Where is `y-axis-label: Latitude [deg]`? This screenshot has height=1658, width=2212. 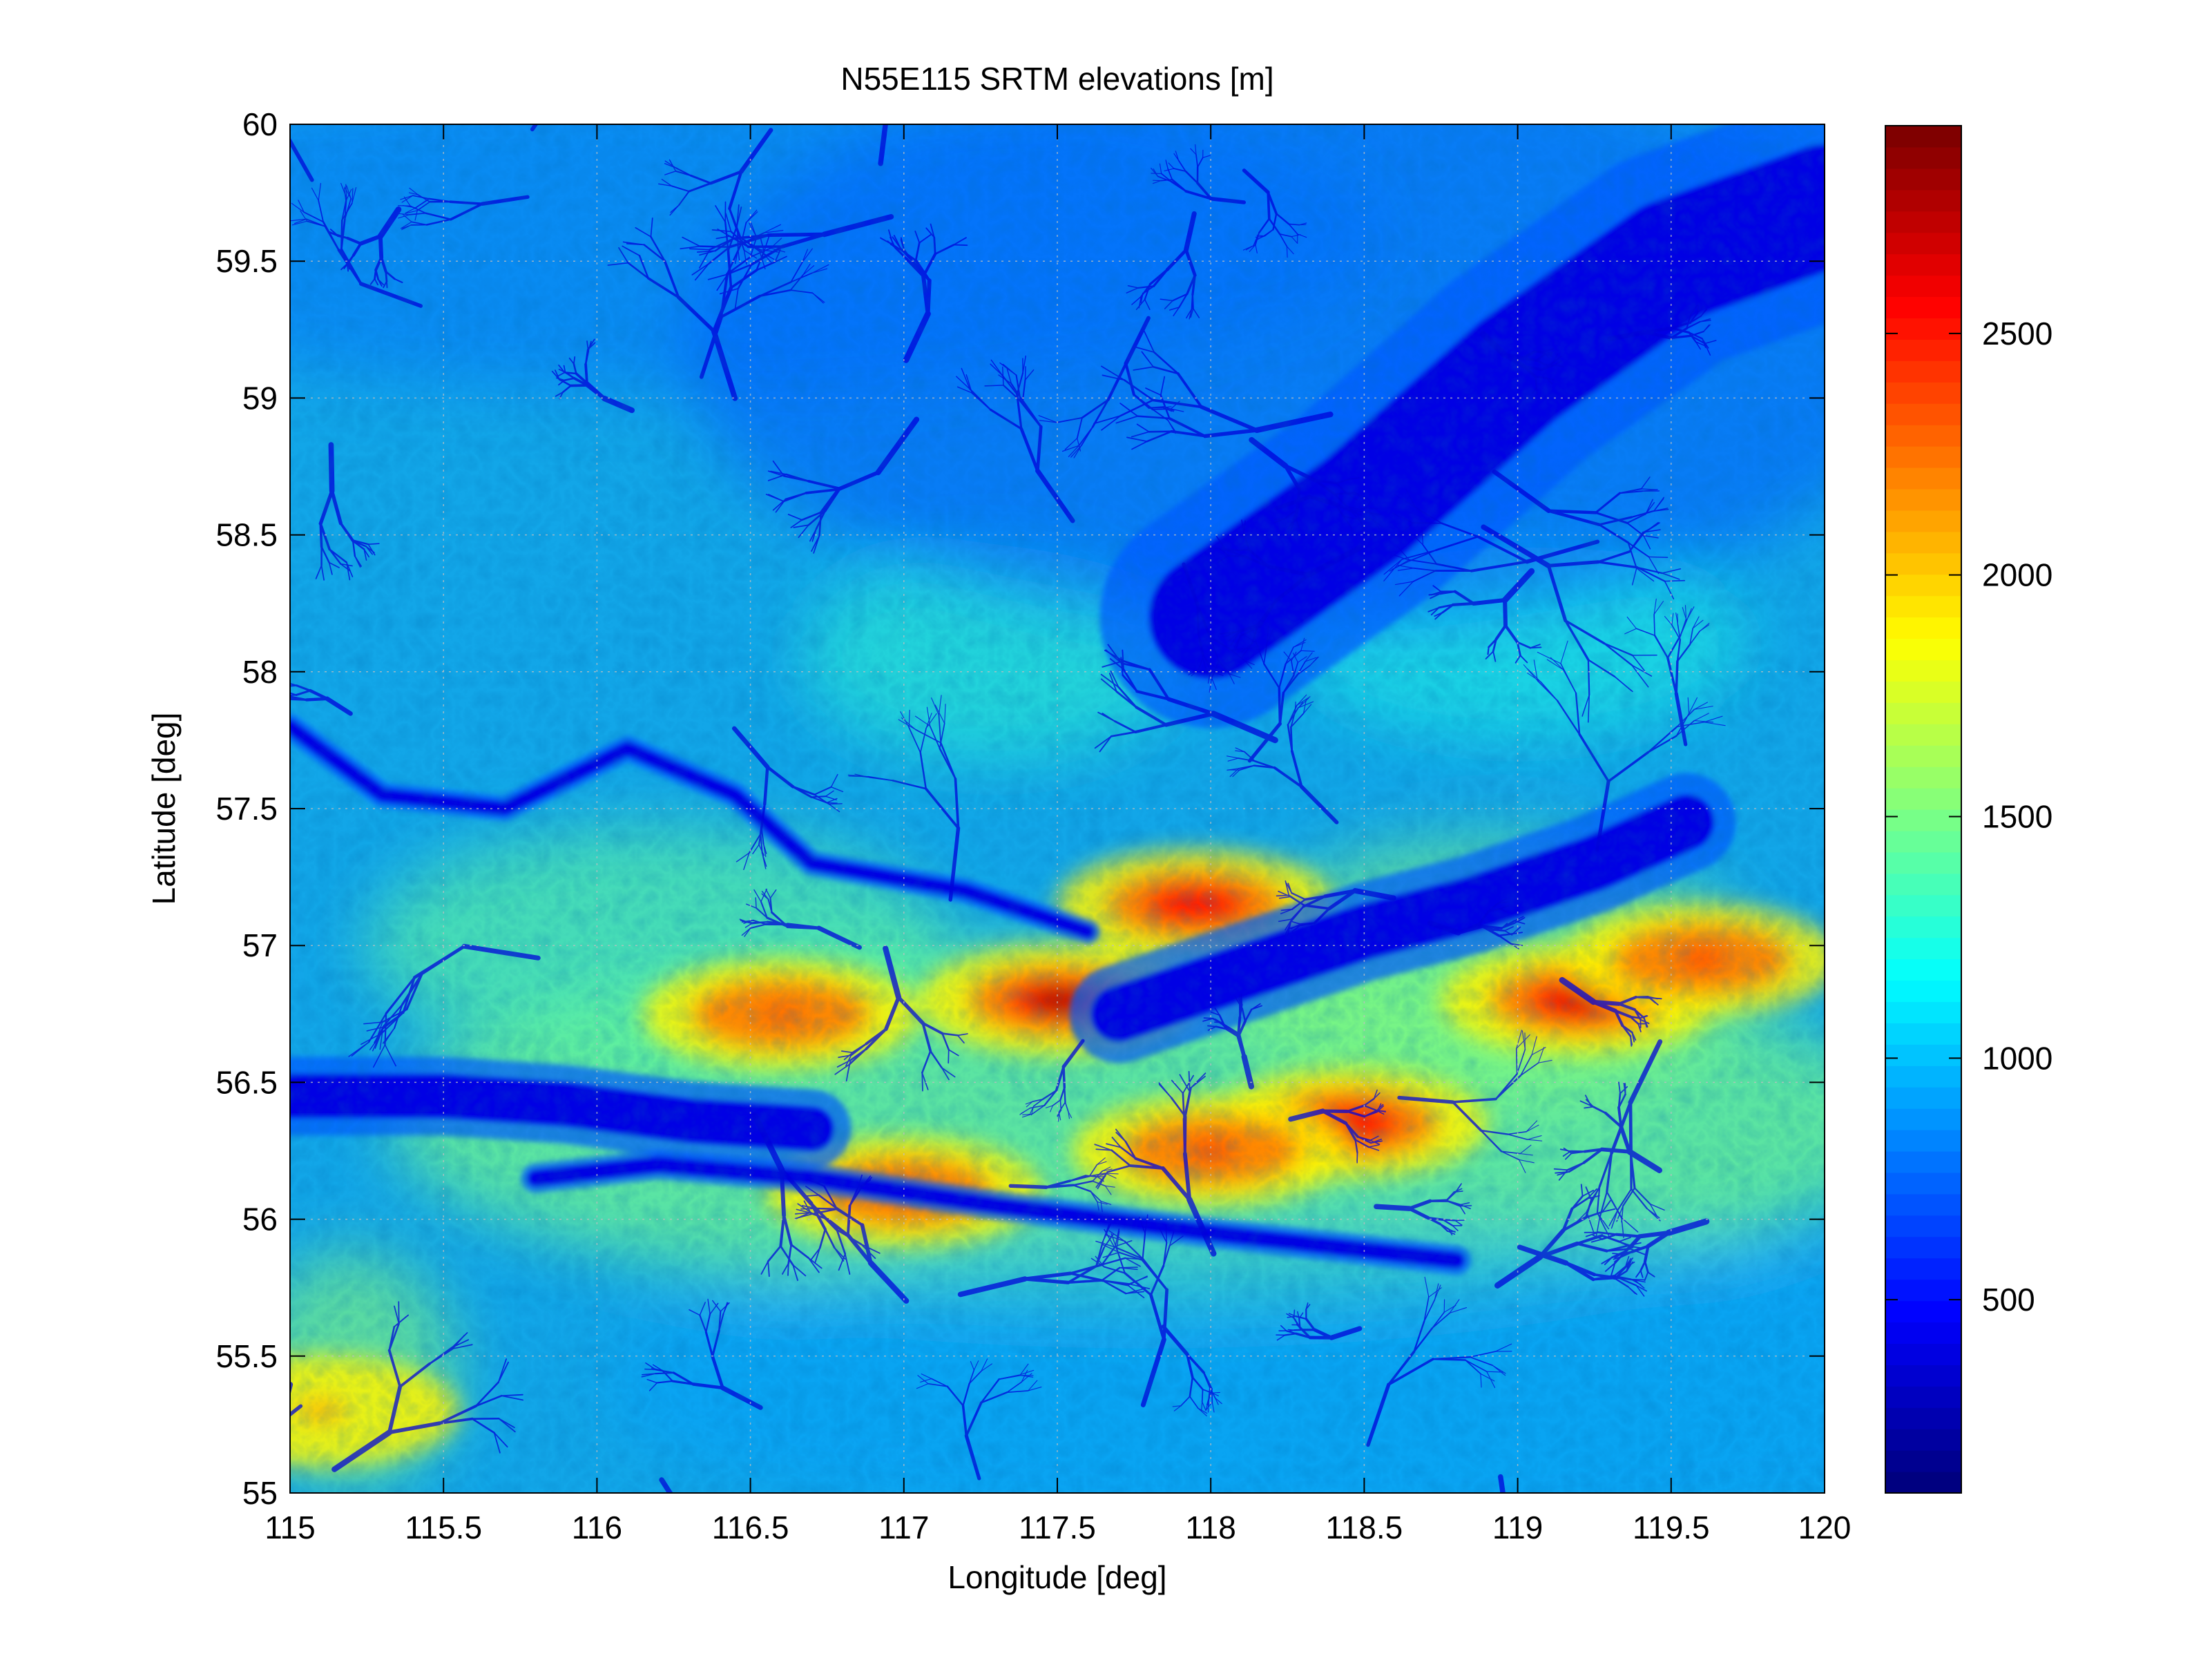 y-axis-label: Latitude [deg] is located at coordinates (164, 809).